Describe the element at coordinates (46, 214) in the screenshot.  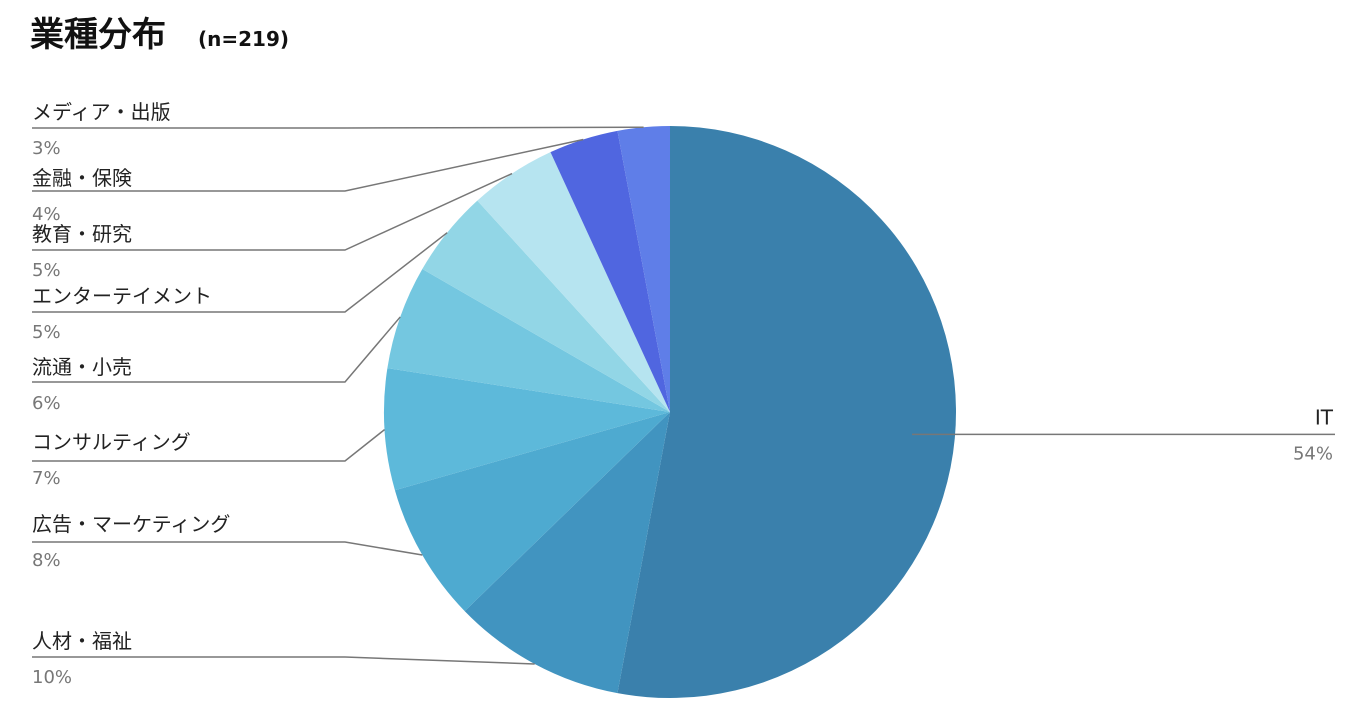
I see `slice-value: 4%` at that location.